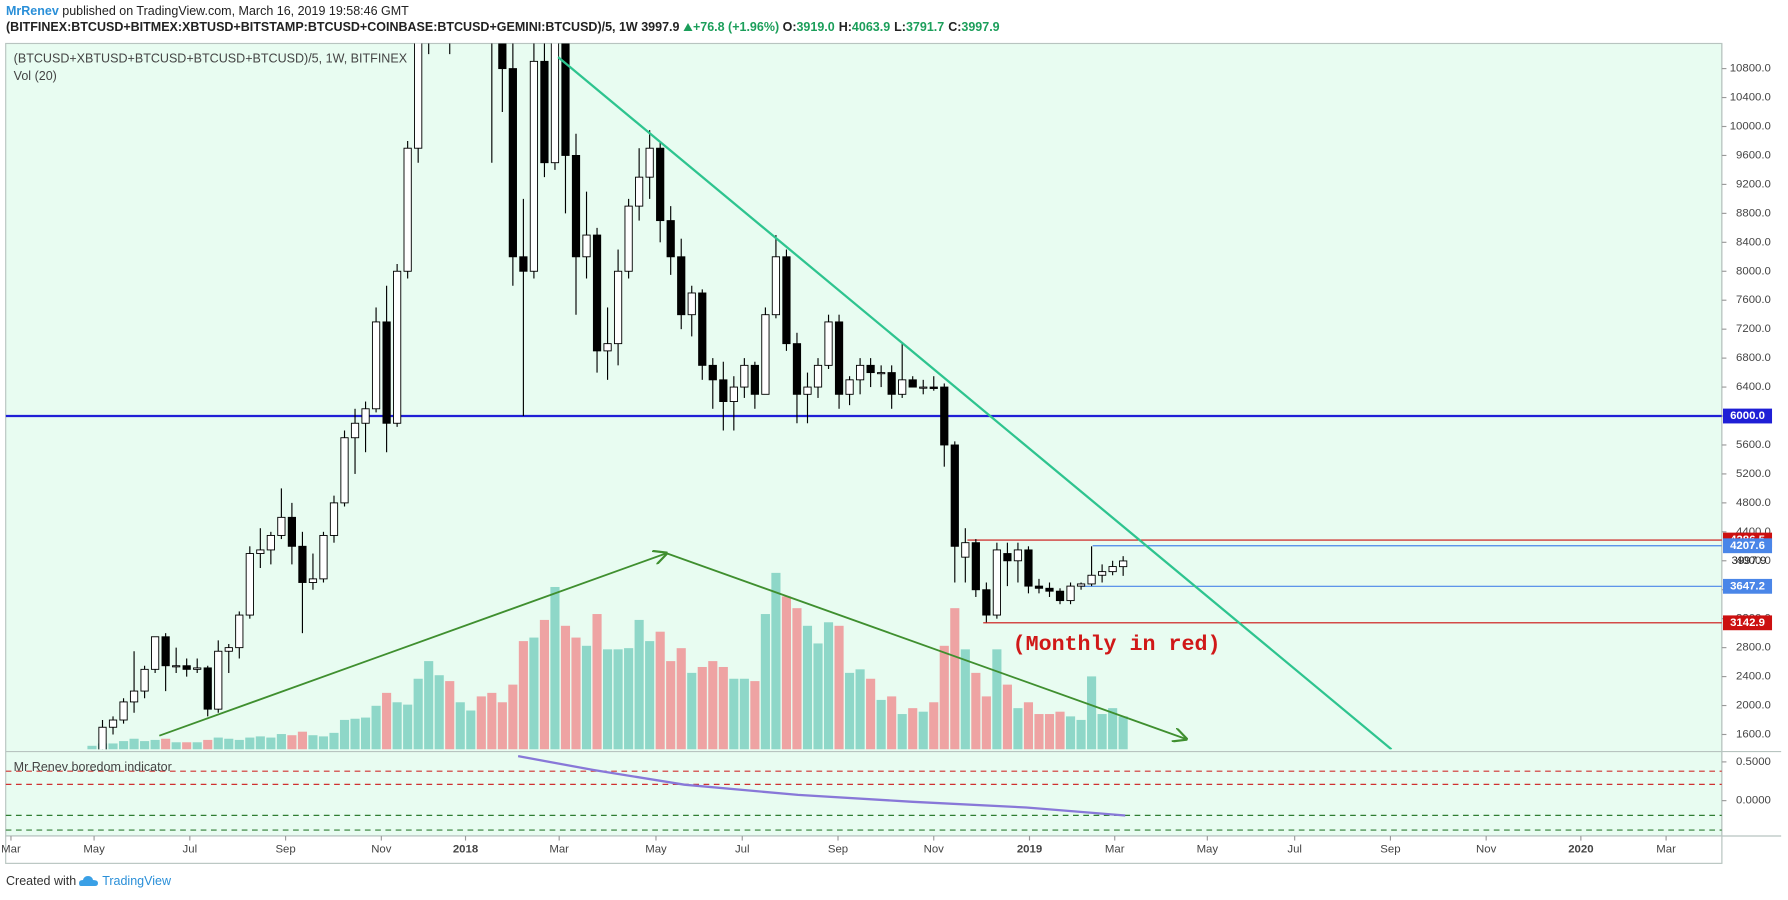 This screenshot has height=900, width=1788. What do you see at coordinates (1029, 850) in the screenshot?
I see `x-tick-label: 2019` at bounding box center [1029, 850].